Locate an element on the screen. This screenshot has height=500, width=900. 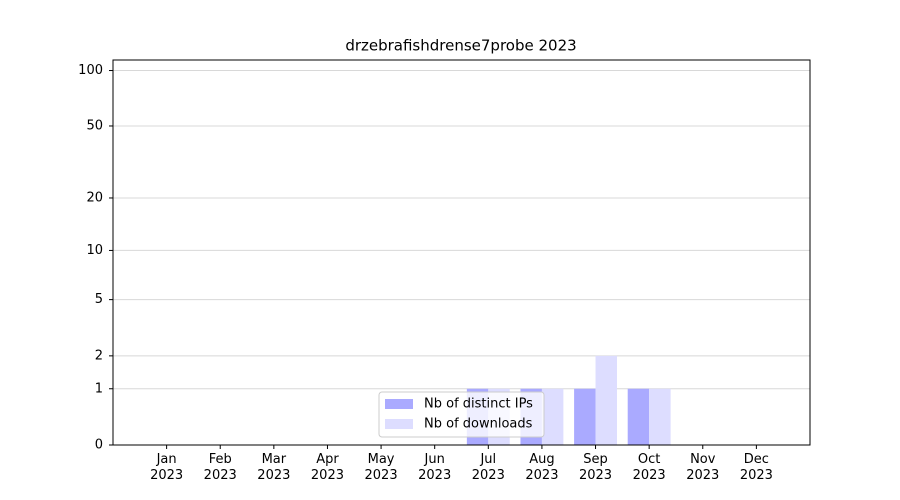
legend-box is located at coordinates (461, 414).